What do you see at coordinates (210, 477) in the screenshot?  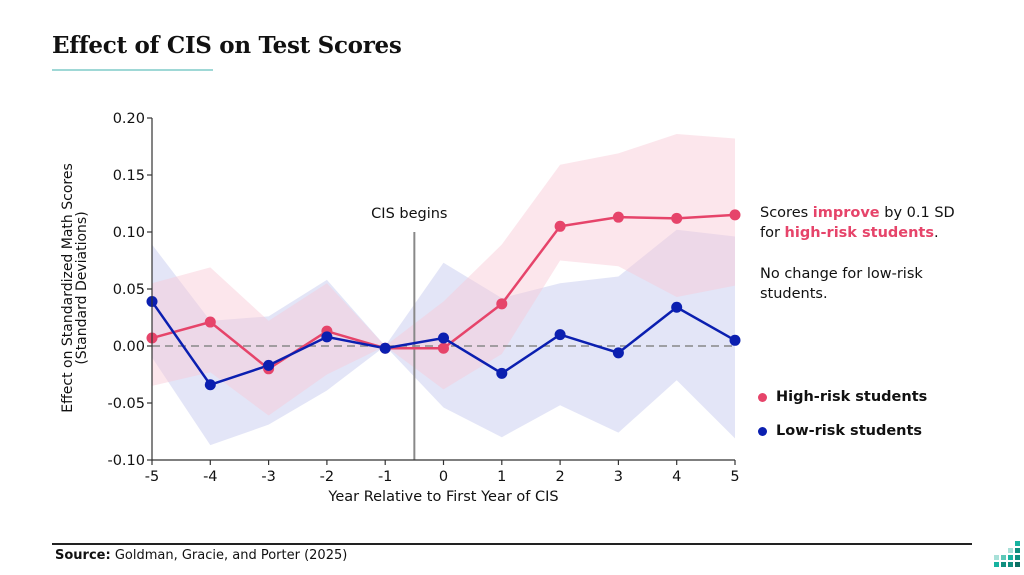 I see `x-tick-label: -4` at bounding box center [210, 477].